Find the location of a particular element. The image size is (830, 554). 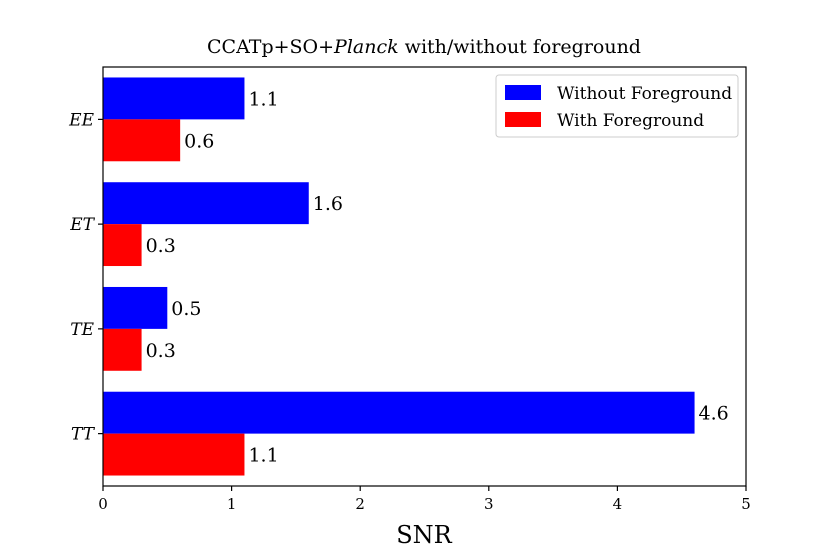

chart-title-suffix: with/without foreground is located at coordinates (520, 47).